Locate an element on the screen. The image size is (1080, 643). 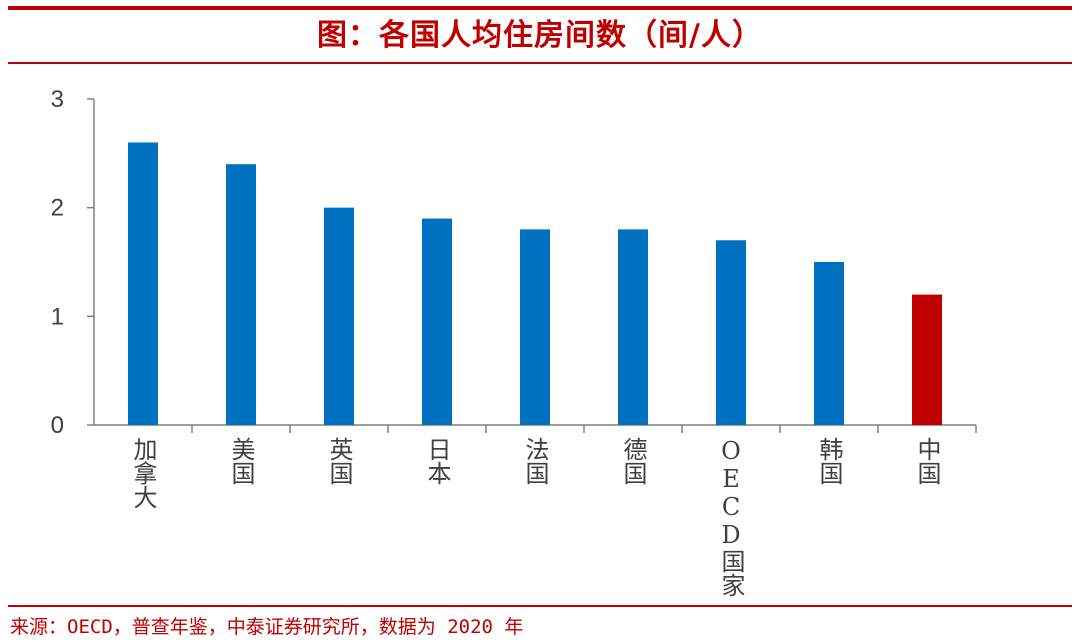
category-label: 韩国 is located at coordinates (829, 461).